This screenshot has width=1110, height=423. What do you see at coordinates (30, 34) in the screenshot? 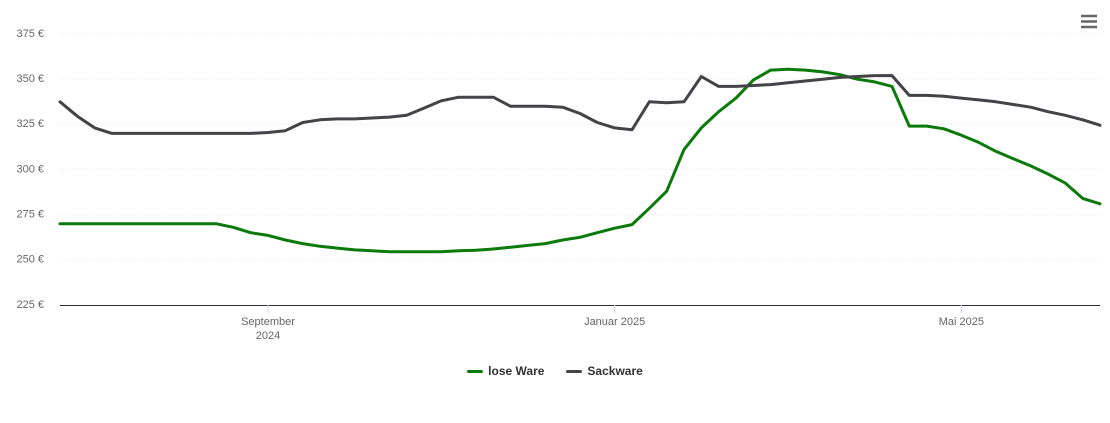
I see `y-tick-label: 375 €` at bounding box center [30, 34].